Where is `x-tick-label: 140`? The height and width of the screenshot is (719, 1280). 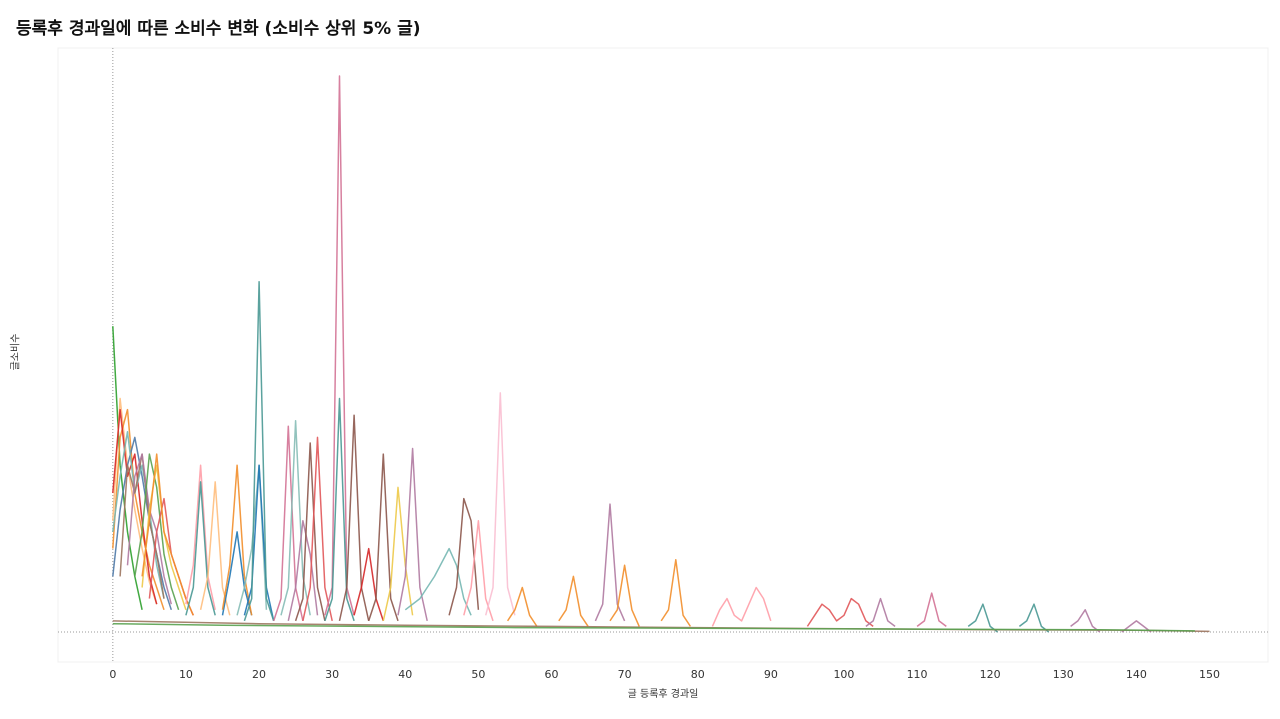 x-tick-label: 140 is located at coordinates (1136, 674).